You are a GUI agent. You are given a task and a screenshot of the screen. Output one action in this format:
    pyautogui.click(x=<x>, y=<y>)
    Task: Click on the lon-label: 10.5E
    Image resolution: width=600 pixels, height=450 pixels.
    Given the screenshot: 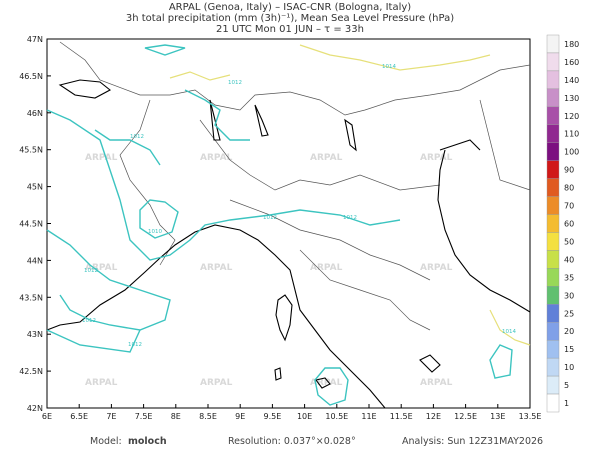 What is the action you would take?
    pyautogui.click(x=336, y=416)
    